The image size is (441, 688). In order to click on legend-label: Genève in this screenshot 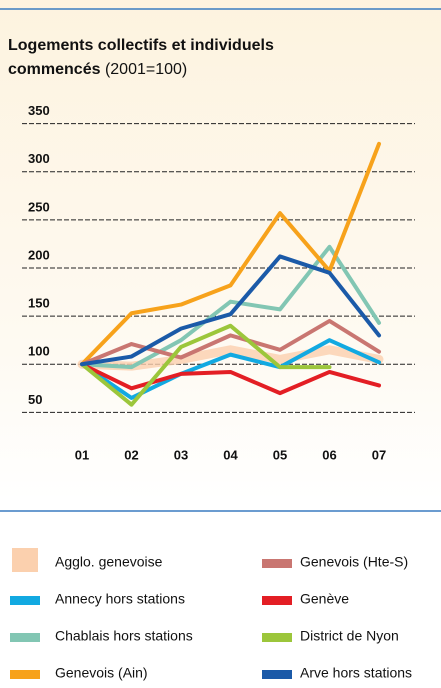, I will do `click(324, 599)`.